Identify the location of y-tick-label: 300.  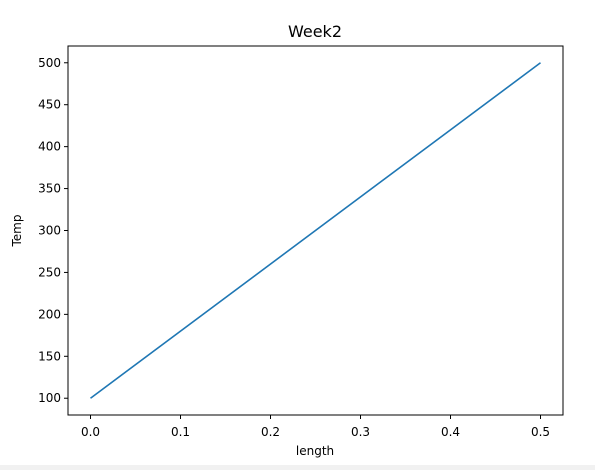
(49, 231).